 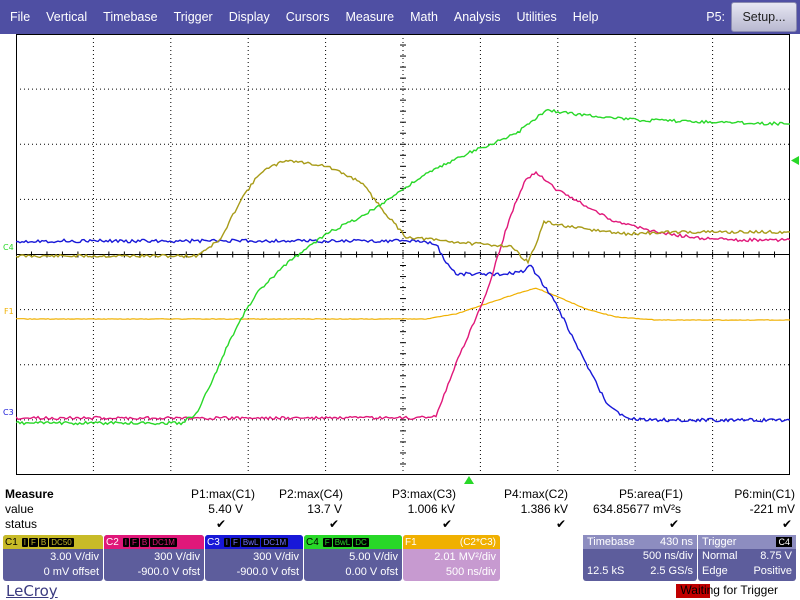 I want to click on c1-tag-inverted: I, so click(x=25, y=542).